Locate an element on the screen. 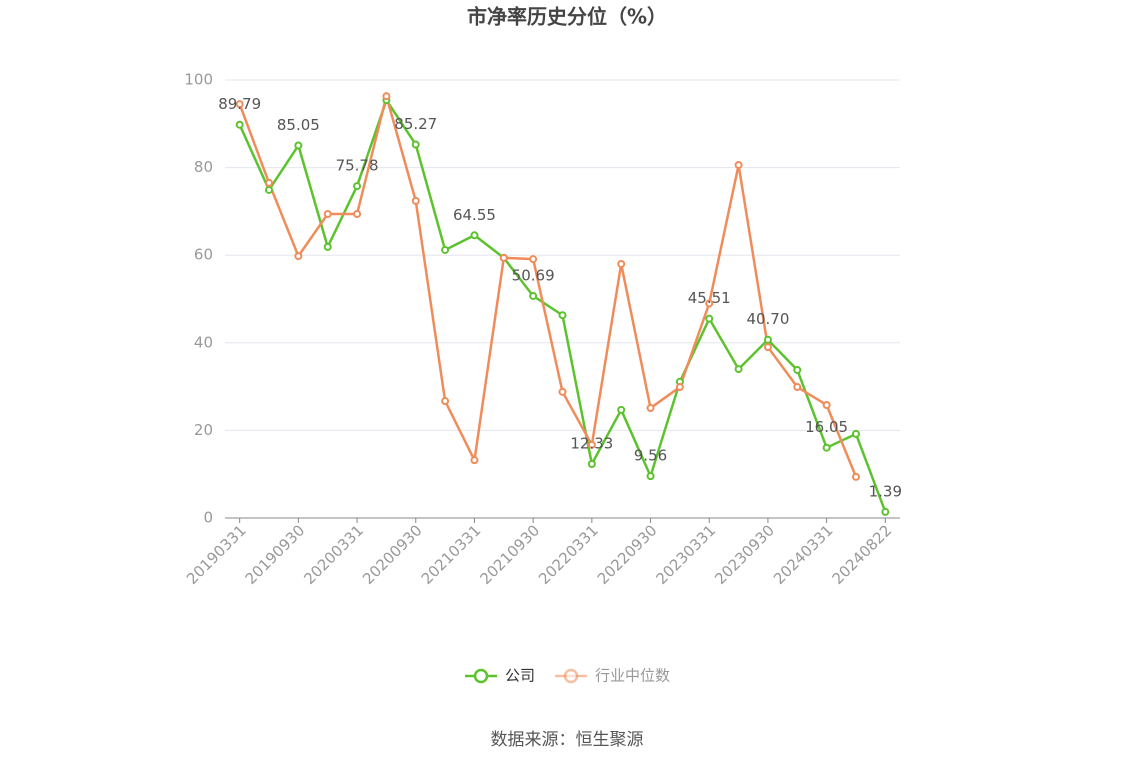  x-tick-label: 20210930 is located at coordinates (509, 554).